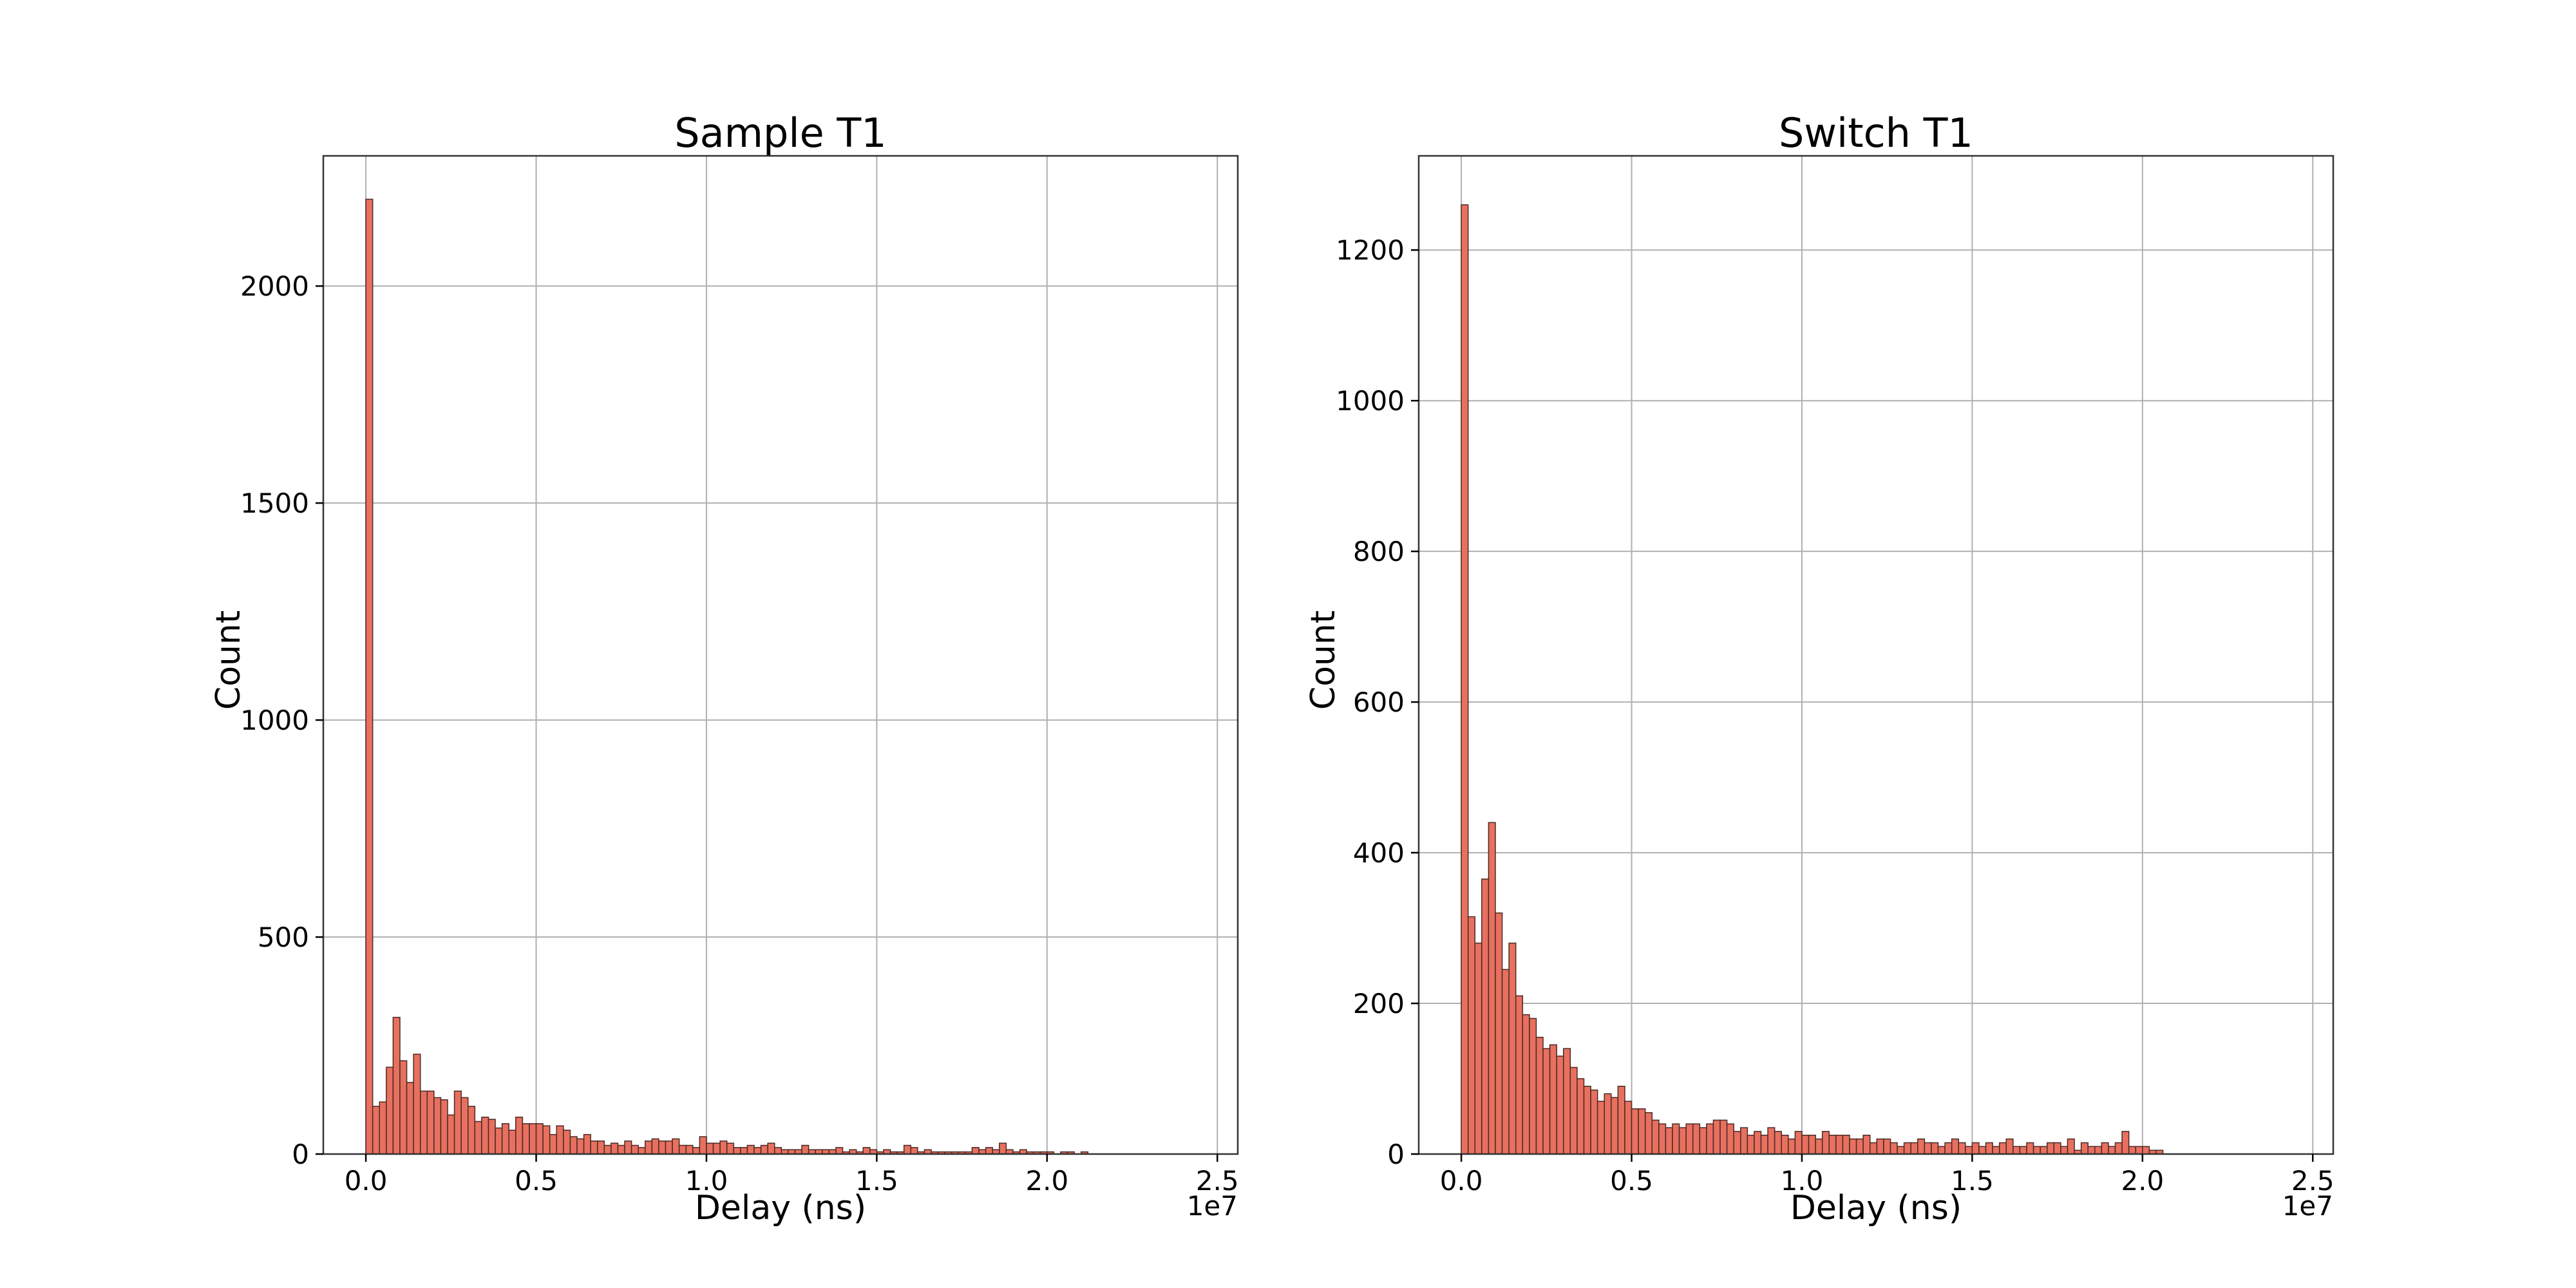 The height and width of the screenshot is (1288, 2576). Describe the element at coordinates (2307, 1206) in the screenshot. I see `x-axis-offset-label: 1e7` at that location.